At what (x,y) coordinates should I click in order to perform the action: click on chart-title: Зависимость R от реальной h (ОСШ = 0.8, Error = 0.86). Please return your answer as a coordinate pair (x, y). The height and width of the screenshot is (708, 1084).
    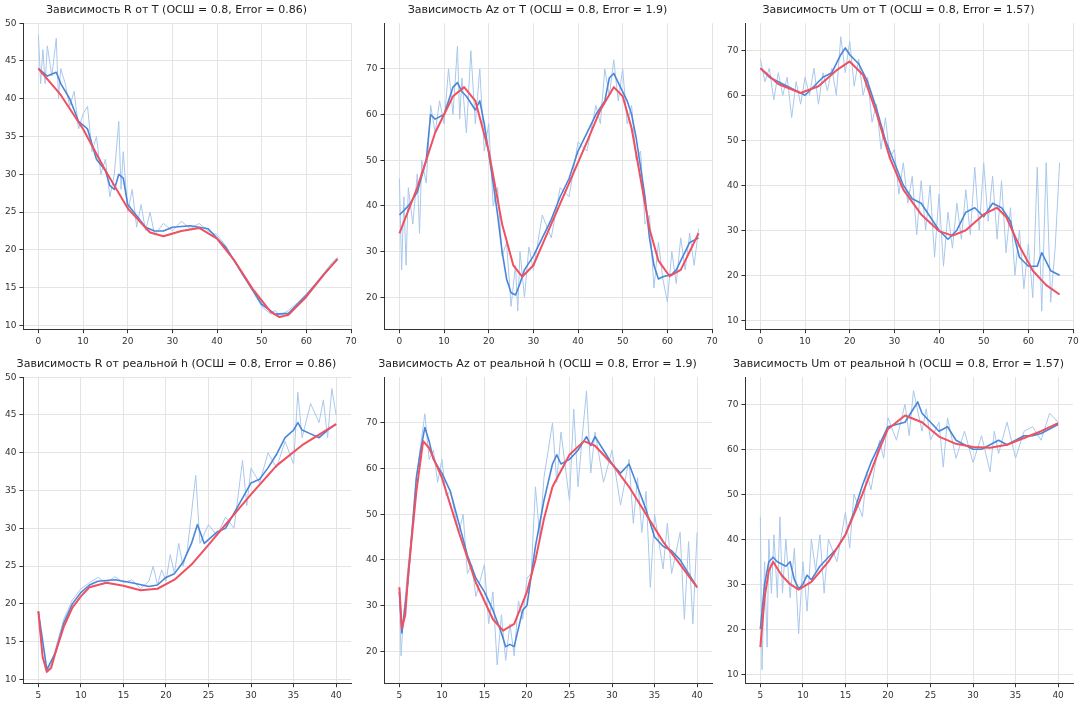
    Looking at the image, I should click on (176, 364).